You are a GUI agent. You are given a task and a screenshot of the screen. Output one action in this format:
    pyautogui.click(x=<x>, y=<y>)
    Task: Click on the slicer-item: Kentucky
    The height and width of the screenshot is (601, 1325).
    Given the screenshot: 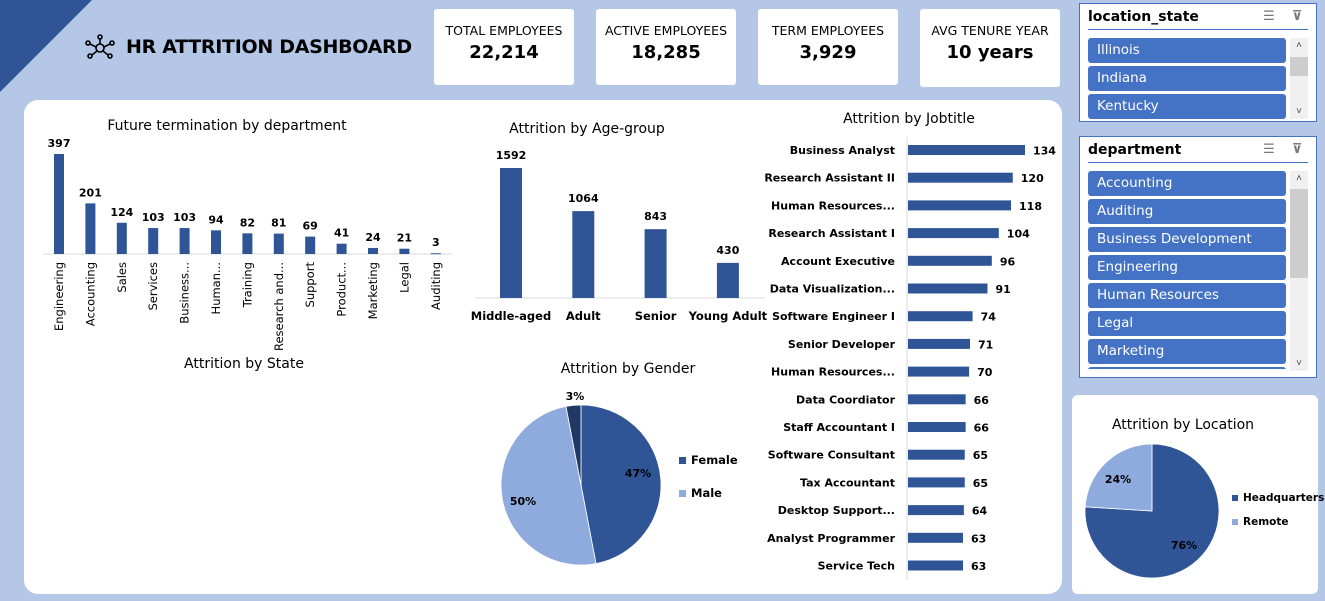 What is the action you would take?
    pyautogui.click(x=1187, y=106)
    